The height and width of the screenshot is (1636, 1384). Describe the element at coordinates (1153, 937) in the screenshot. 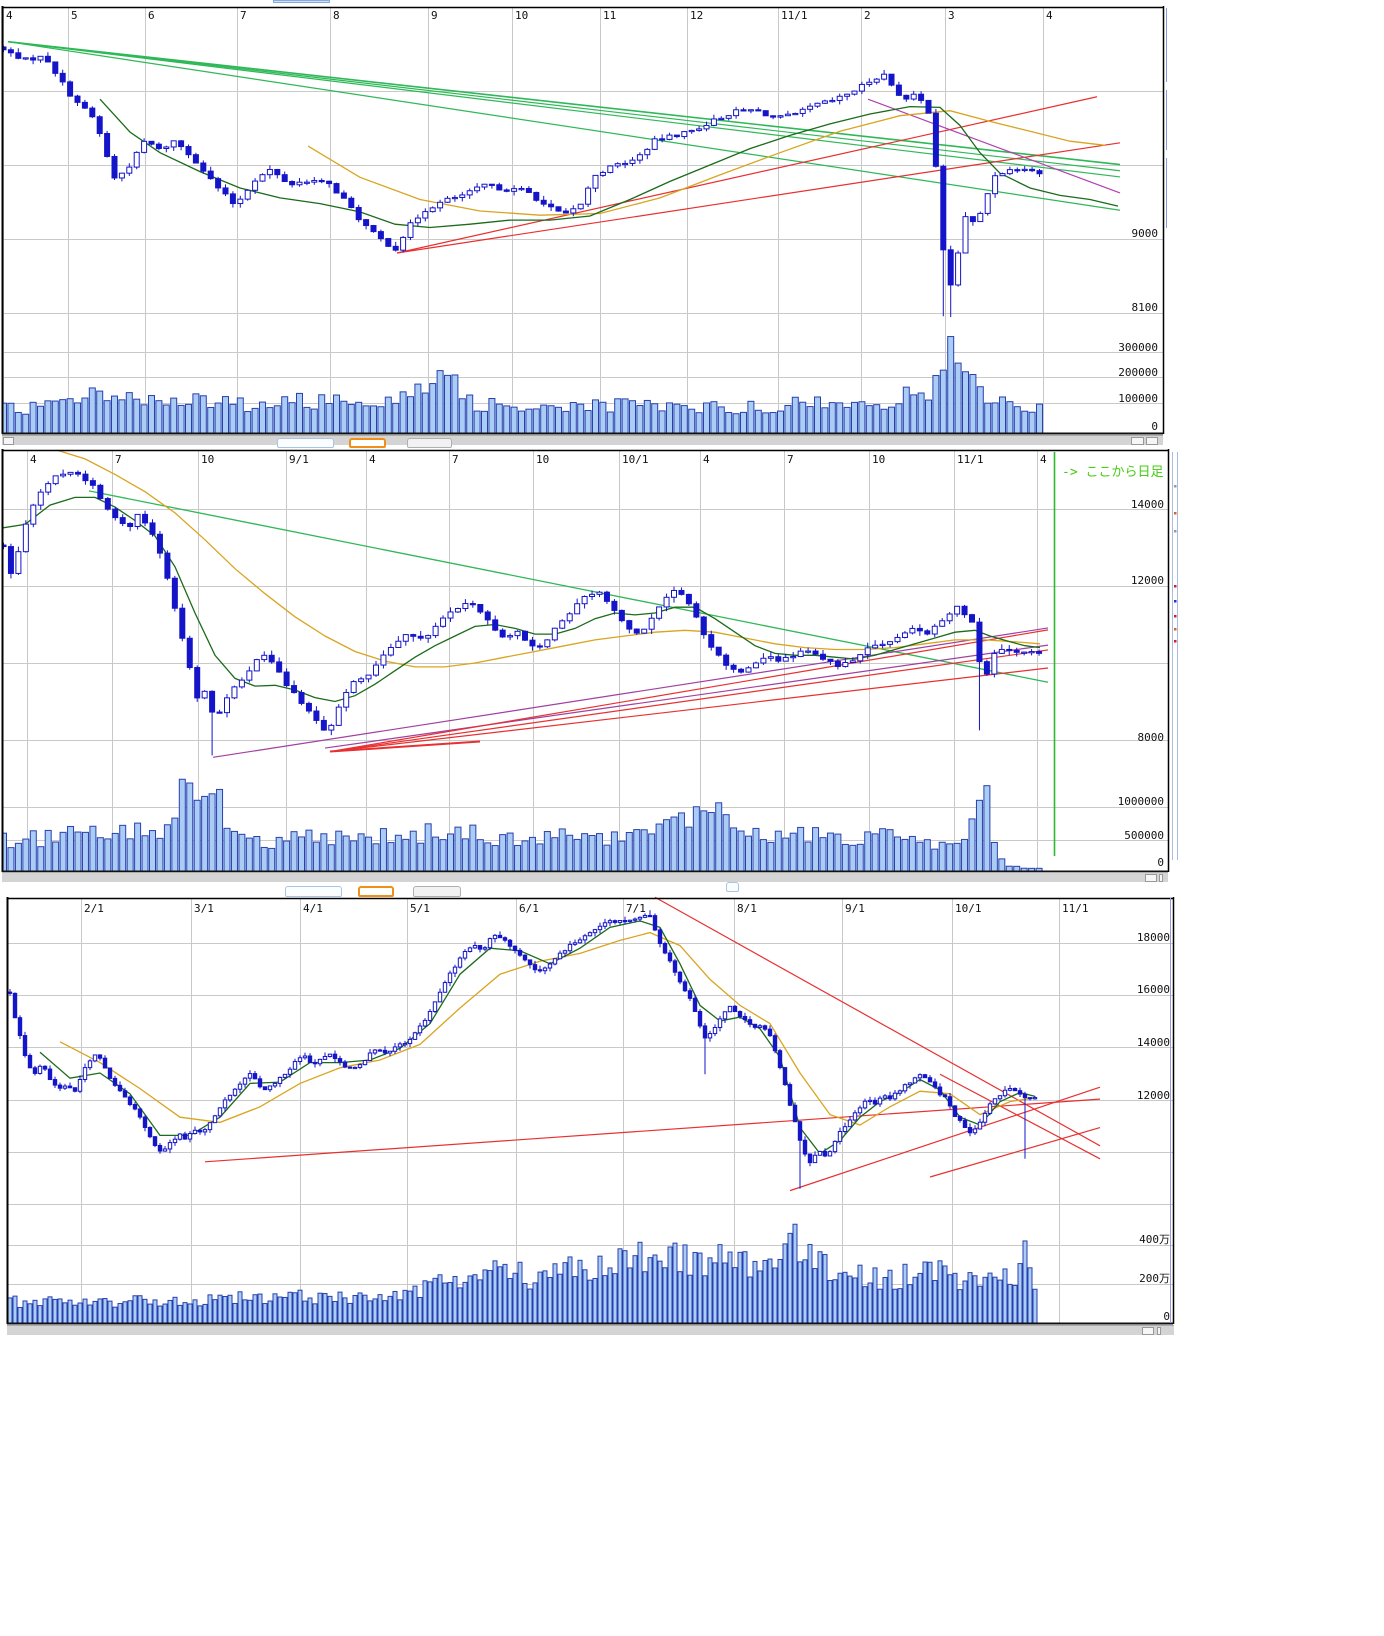

I see `svg-text: 18000` at that location.